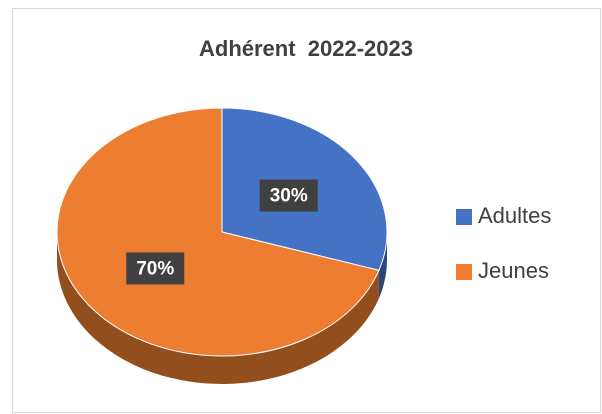  Describe the element at coordinates (514, 215) in the screenshot. I see `legend-label: Adultes` at that location.